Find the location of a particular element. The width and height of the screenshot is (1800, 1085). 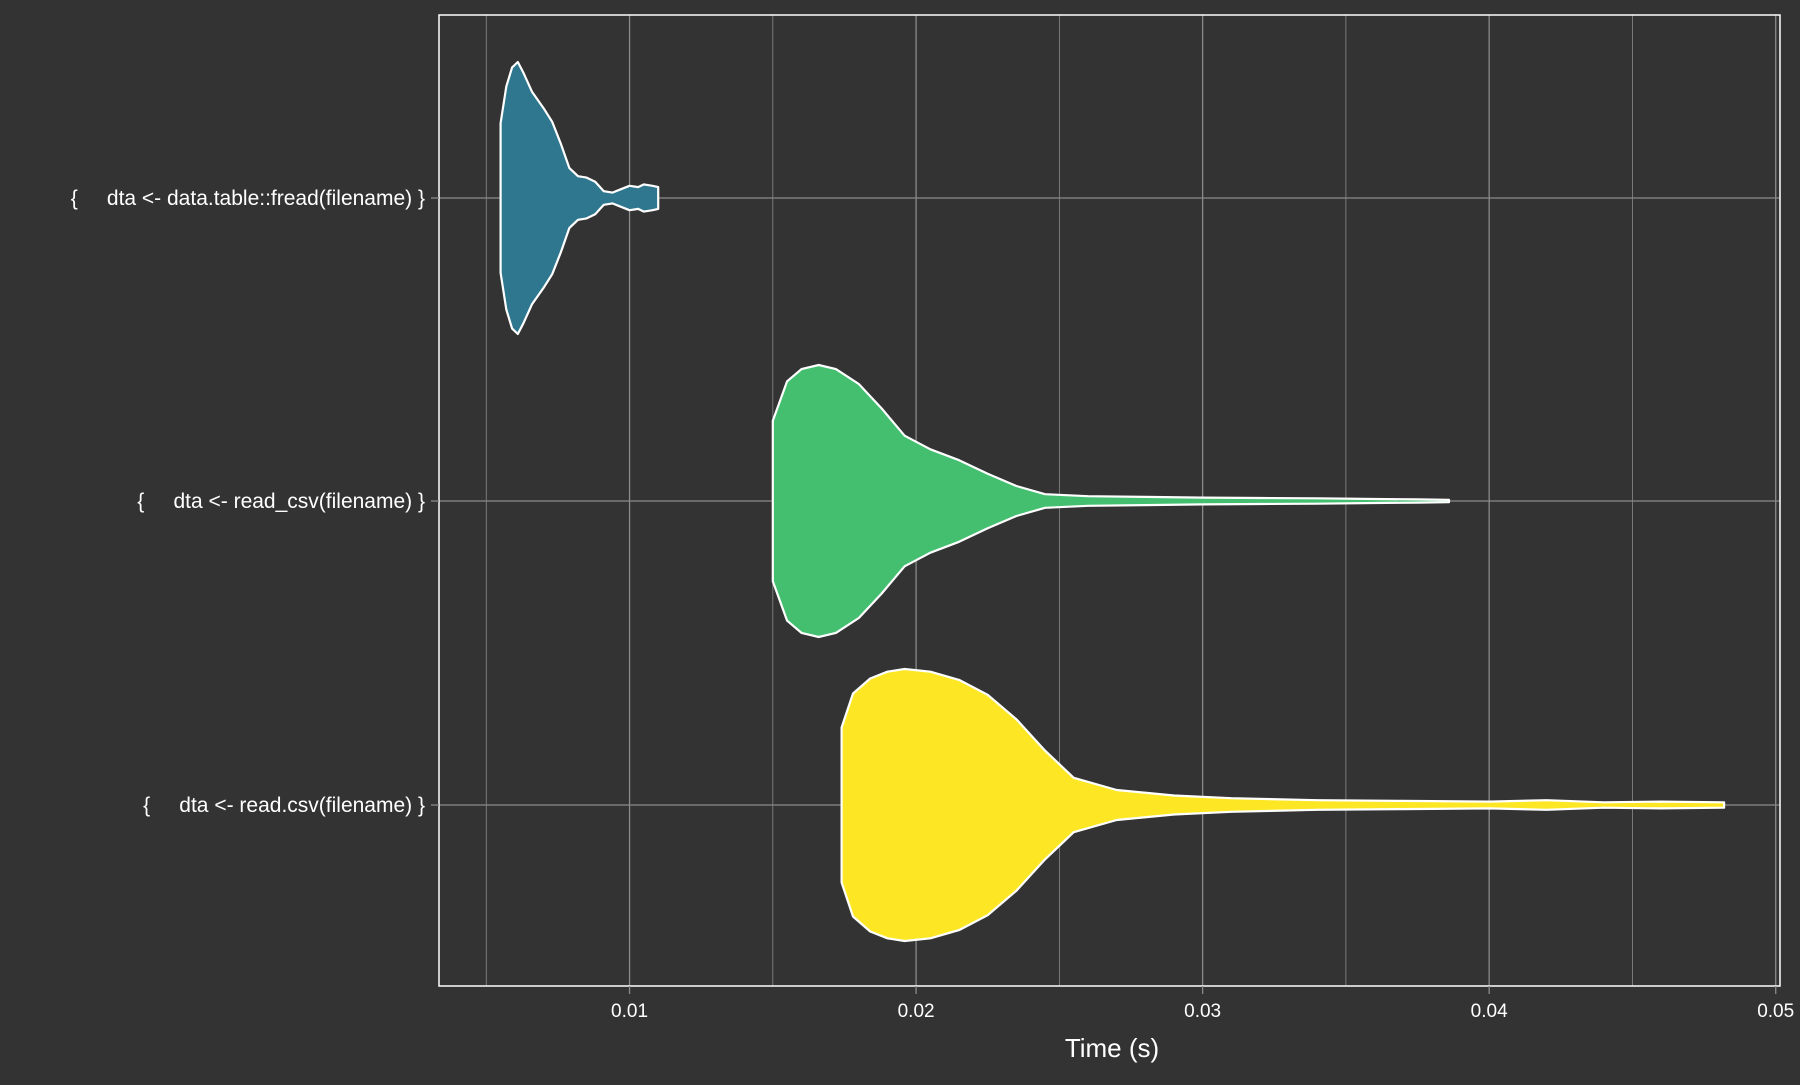

x-axis-title: Time (s) is located at coordinates (1112, 1048).